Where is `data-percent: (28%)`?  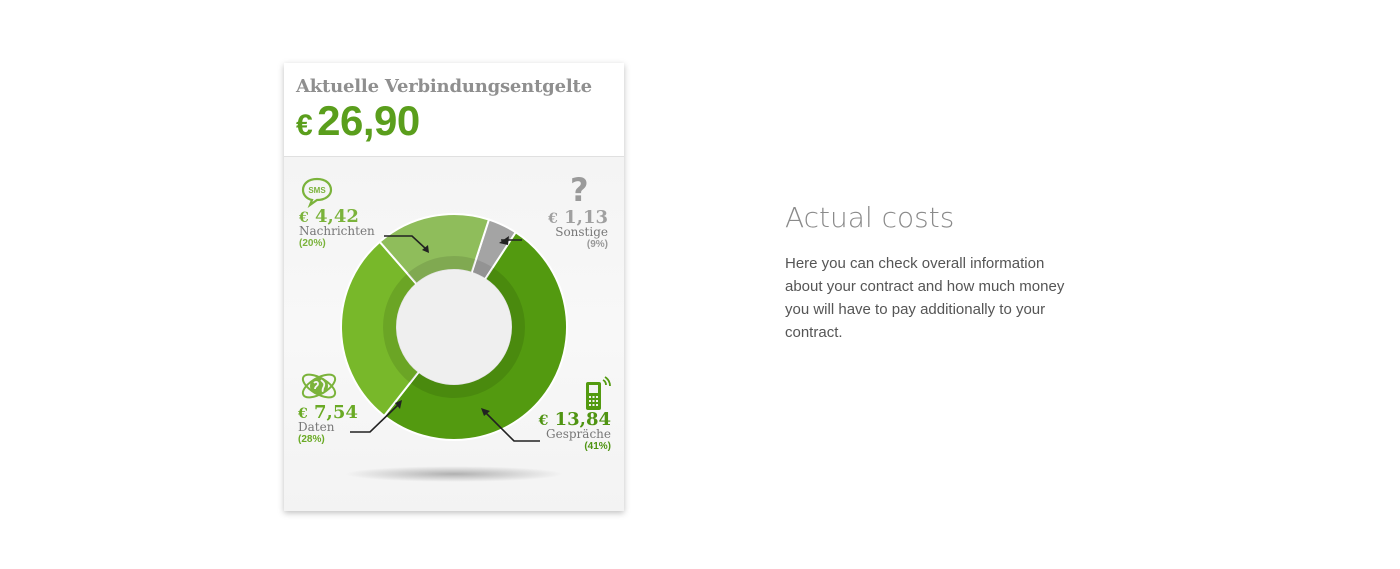 data-percent: (28%) is located at coordinates (311, 439).